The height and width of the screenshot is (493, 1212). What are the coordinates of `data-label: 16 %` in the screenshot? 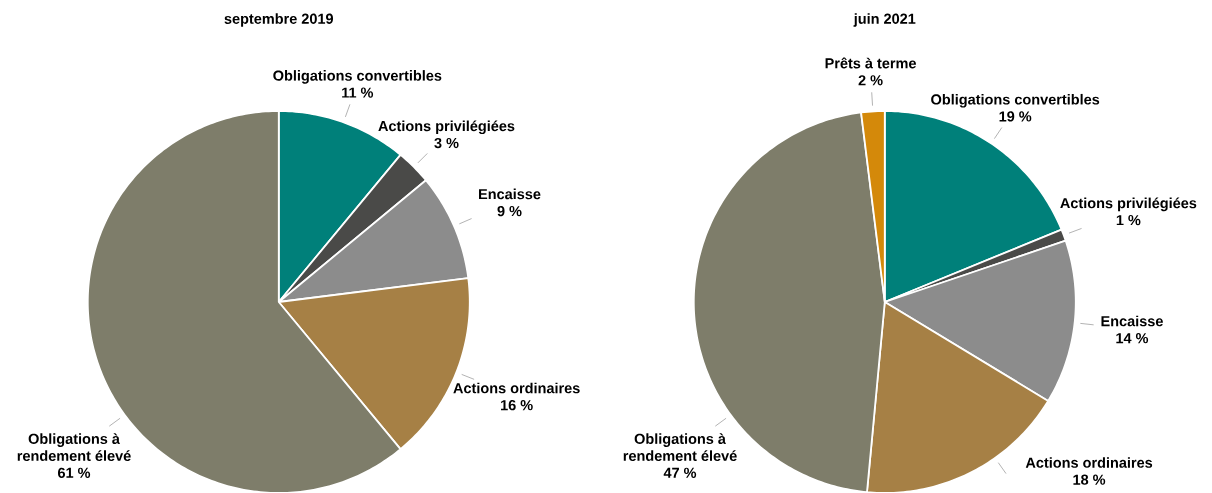 It's located at (517, 405).